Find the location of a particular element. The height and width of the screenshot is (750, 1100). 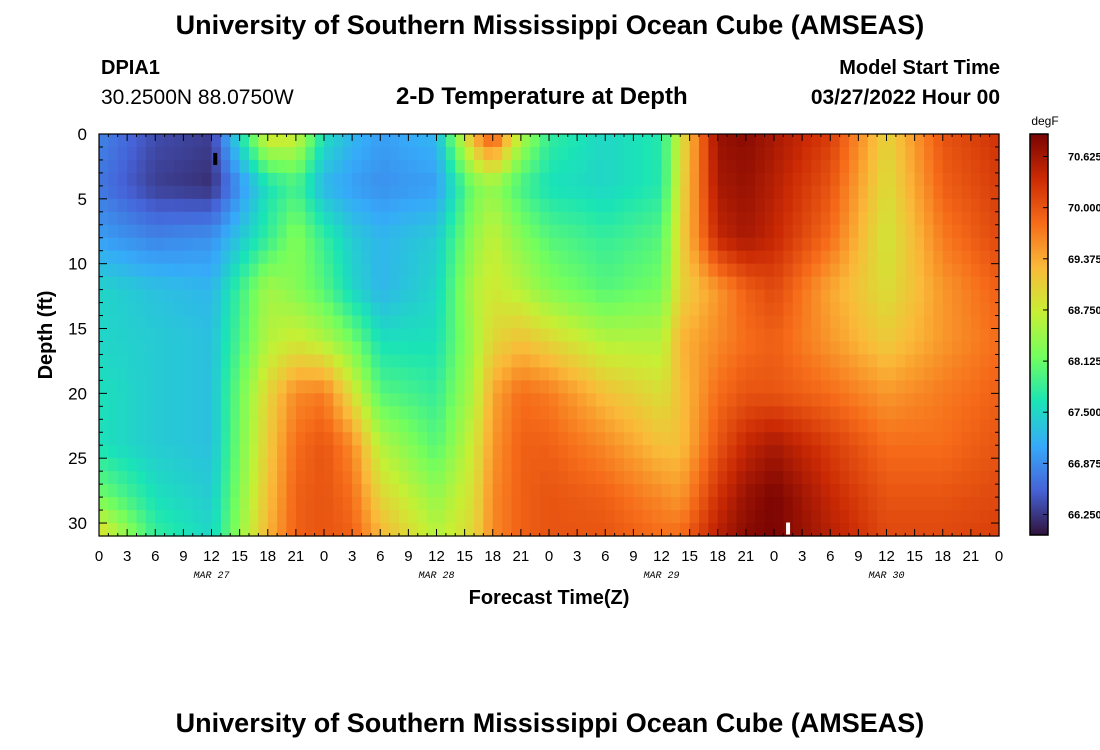

y-tick-label: 0 is located at coordinates (82, 134).